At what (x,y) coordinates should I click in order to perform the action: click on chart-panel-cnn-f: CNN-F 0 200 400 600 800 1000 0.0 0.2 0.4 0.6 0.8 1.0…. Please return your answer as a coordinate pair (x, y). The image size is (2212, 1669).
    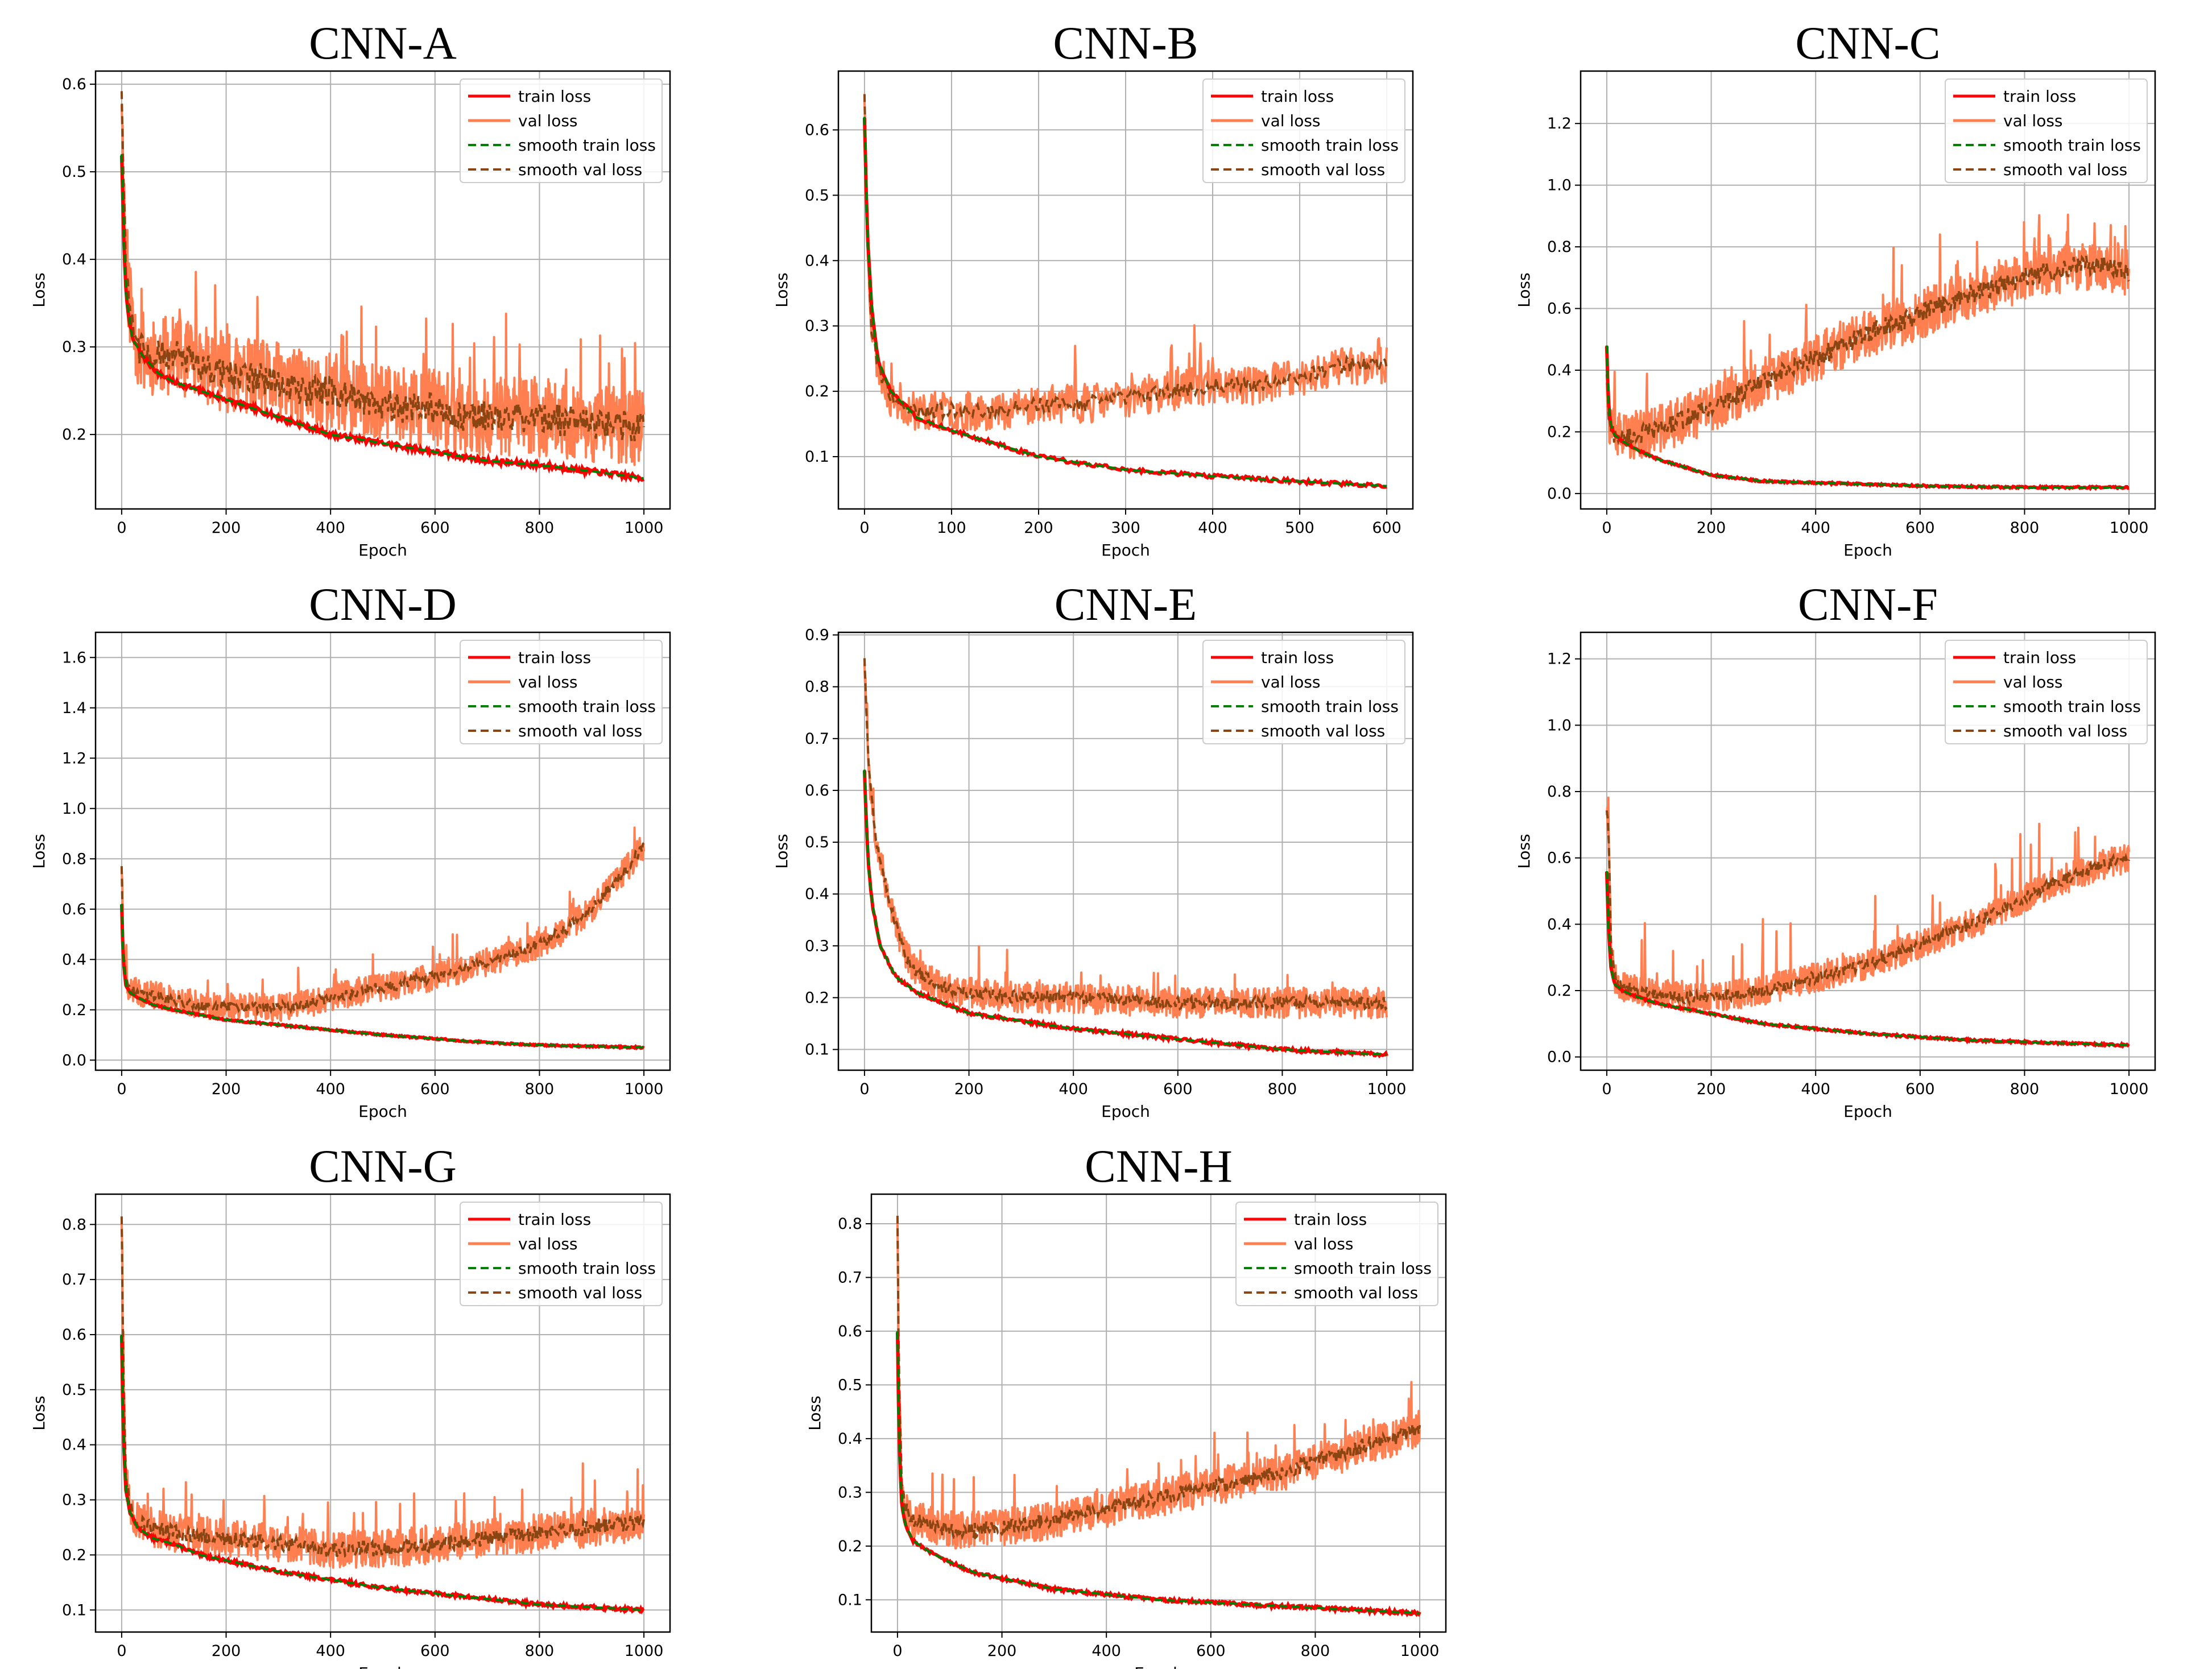
    Looking at the image, I should click on (1835, 850).